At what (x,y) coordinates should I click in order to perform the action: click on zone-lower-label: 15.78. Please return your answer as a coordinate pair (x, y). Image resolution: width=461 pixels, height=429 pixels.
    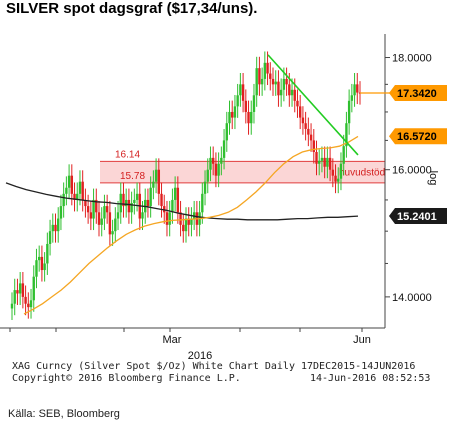
    Looking at the image, I should click on (132, 176).